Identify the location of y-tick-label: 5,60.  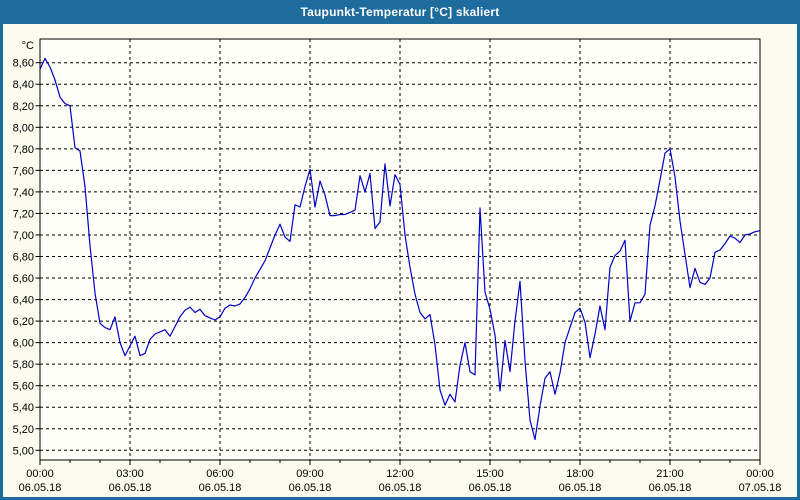
(23, 387).